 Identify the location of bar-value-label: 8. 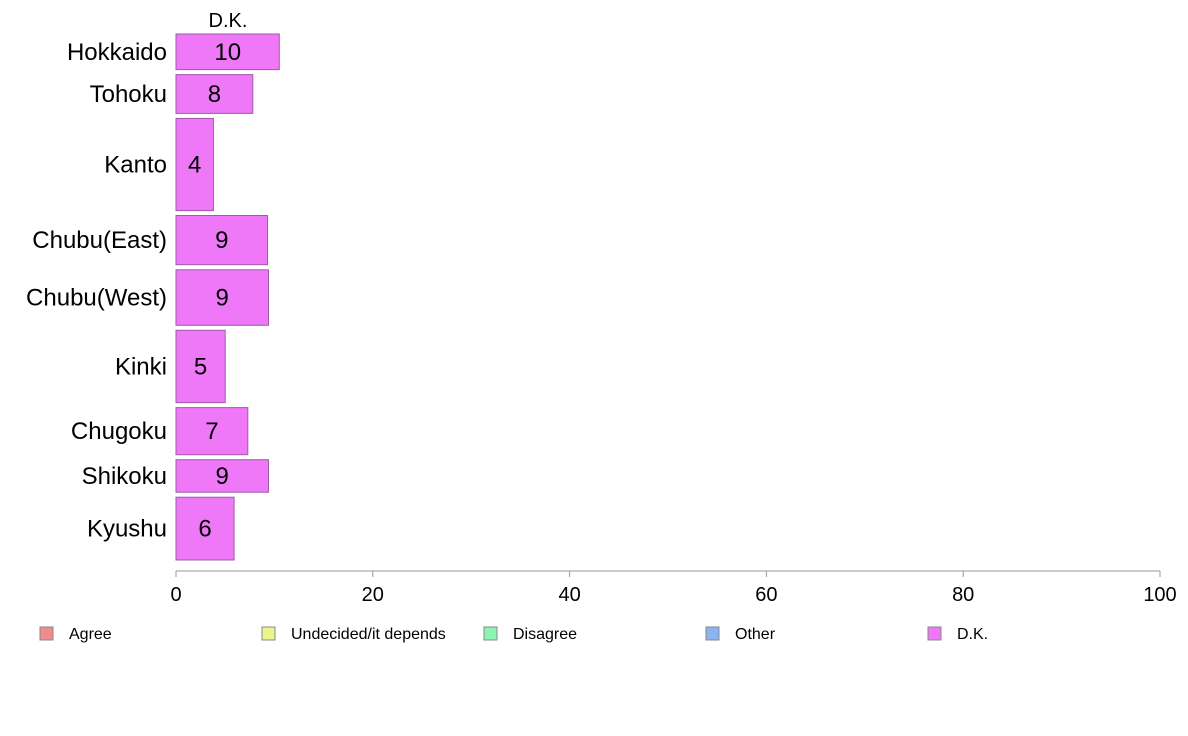
(214, 94).